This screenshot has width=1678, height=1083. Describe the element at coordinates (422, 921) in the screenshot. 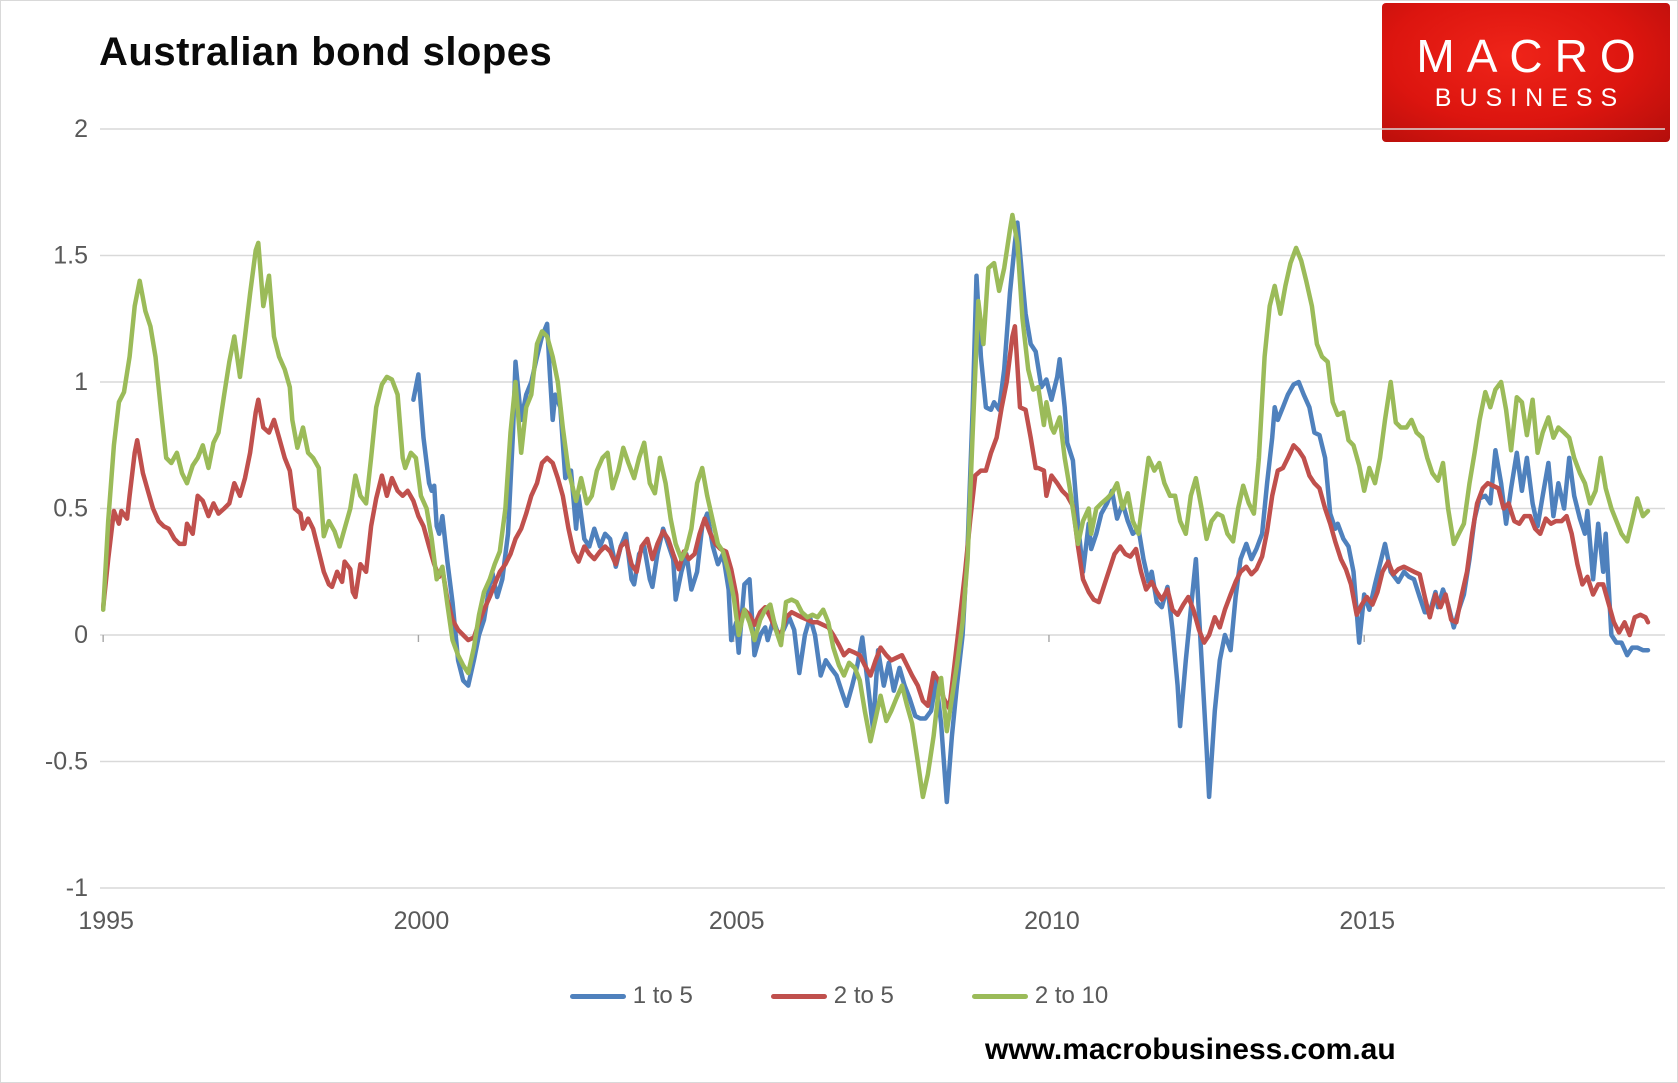

I see `x-axis-label-2000: 2000` at that location.